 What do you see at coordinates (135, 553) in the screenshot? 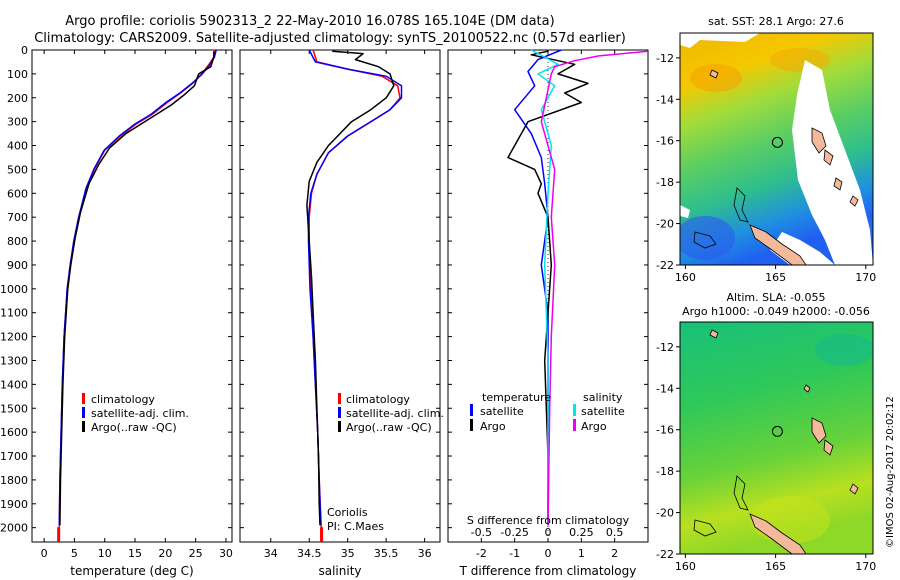
I see `x-tick-label: 15` at bounding box center [135, 553].